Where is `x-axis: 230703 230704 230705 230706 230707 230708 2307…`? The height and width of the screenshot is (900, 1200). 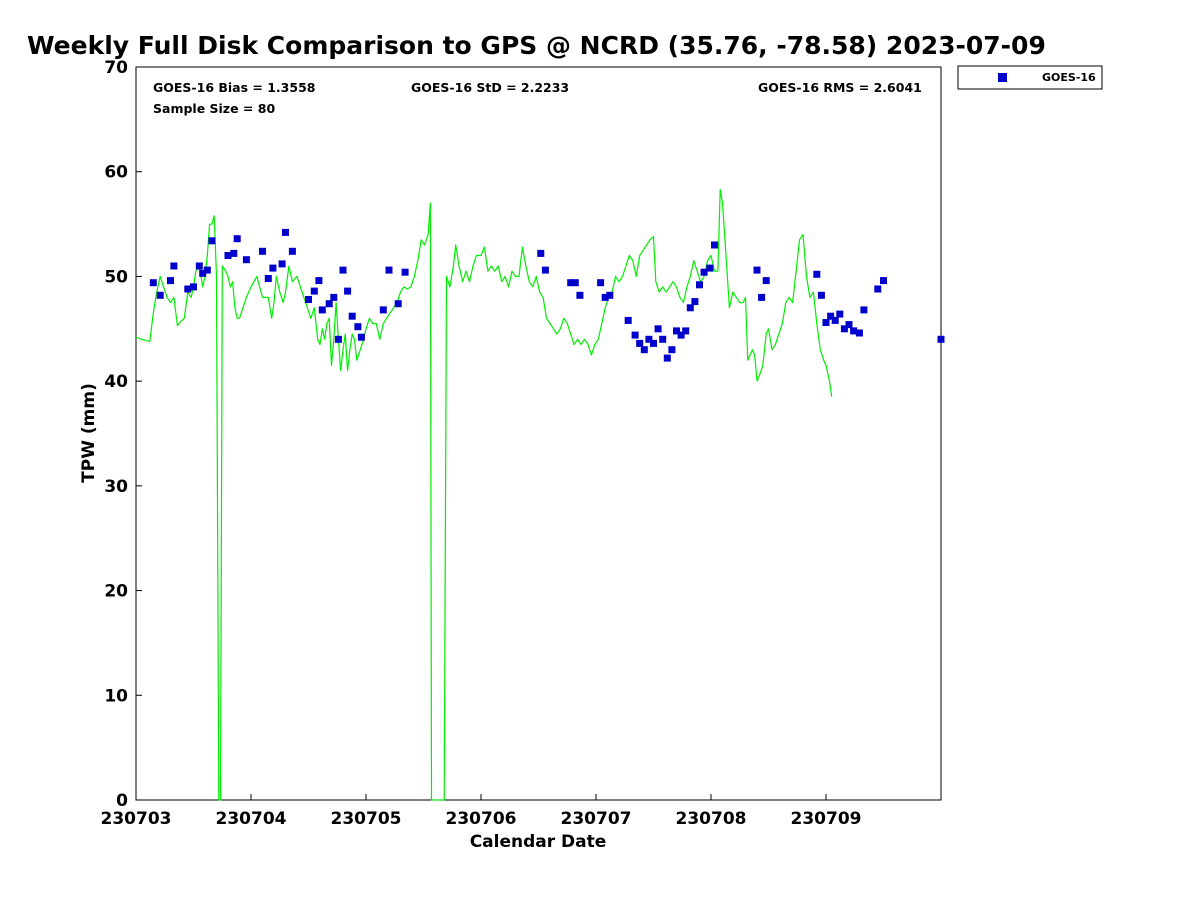 x-axis: 230703 230704 230705 230706 230707 230708 2307… is located at coordinates (481, 811).